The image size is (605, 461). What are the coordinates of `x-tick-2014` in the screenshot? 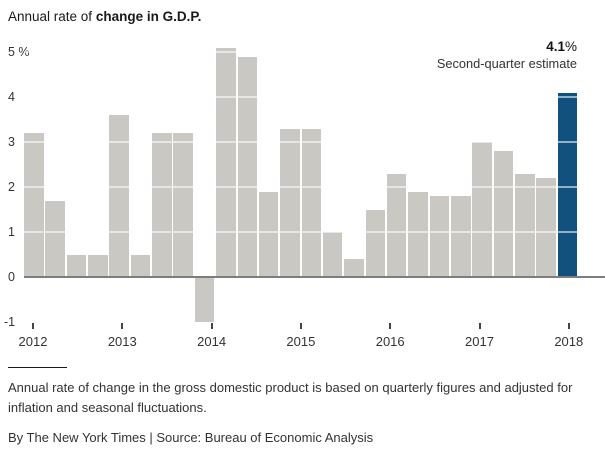 It's located at (211, 326).